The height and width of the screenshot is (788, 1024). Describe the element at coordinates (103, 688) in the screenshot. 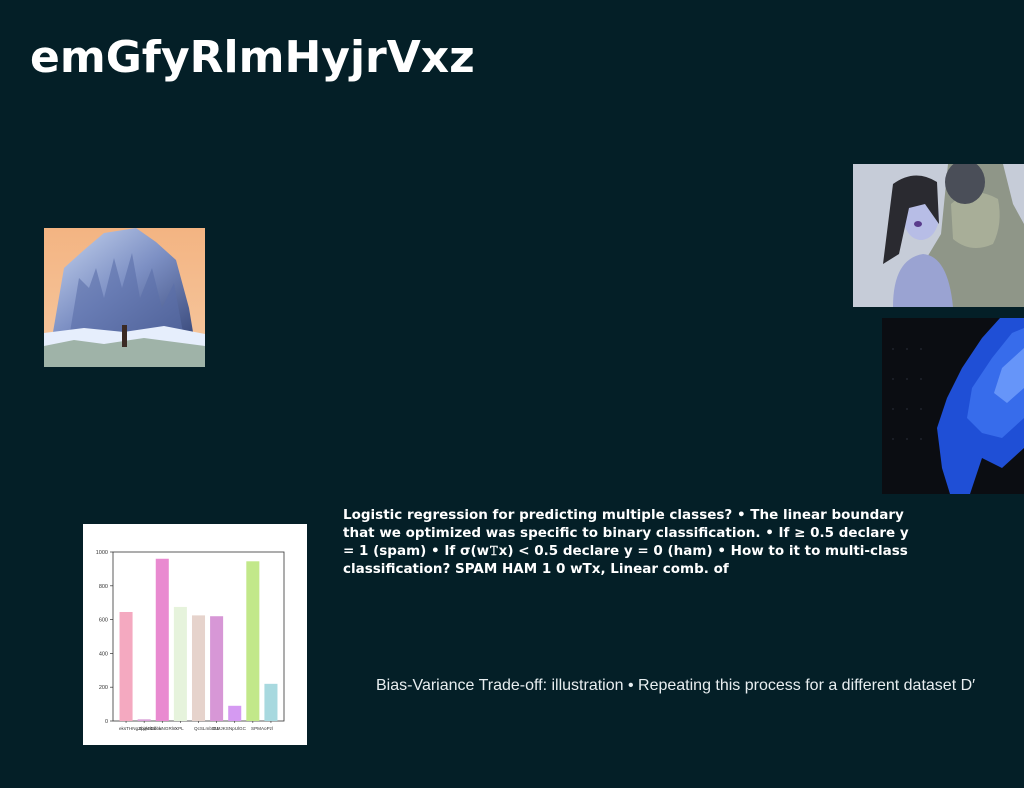

I see `y-tick-label: 200` at that location.